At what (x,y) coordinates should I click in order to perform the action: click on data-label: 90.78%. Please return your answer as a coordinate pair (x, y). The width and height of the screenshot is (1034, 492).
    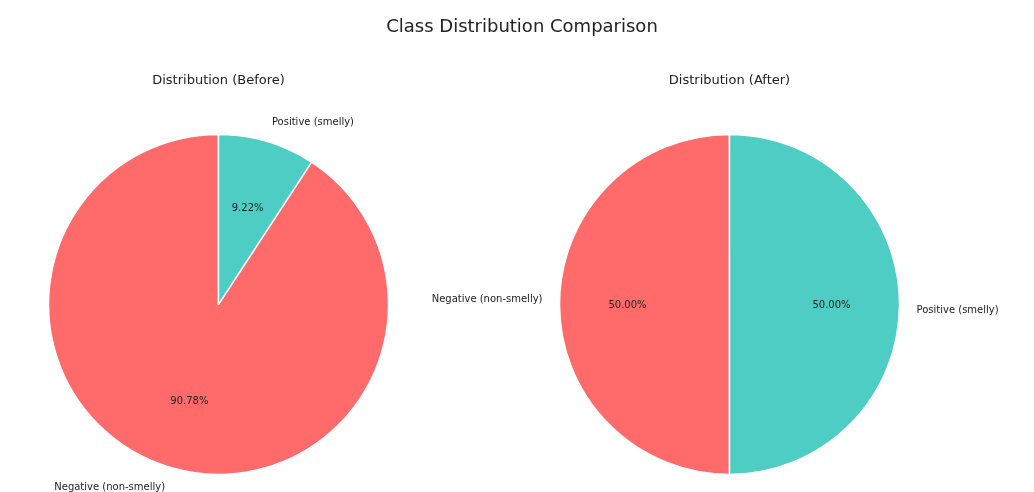
    Looking at the image, I should click on (189, 401).